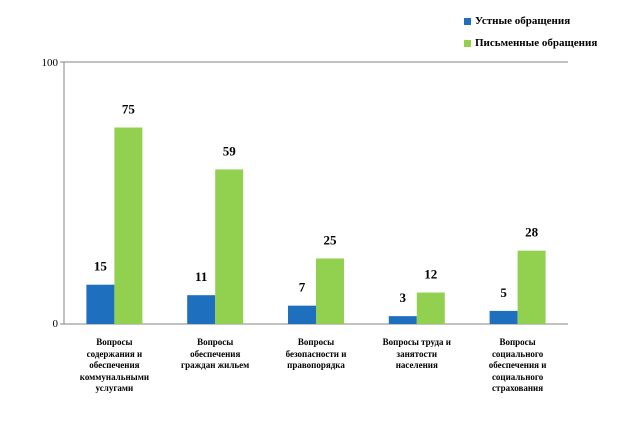 Image resolution: width=639 pixels, height=441 pixels. I want to click on legend-swatch-oral, so click(467, 21).